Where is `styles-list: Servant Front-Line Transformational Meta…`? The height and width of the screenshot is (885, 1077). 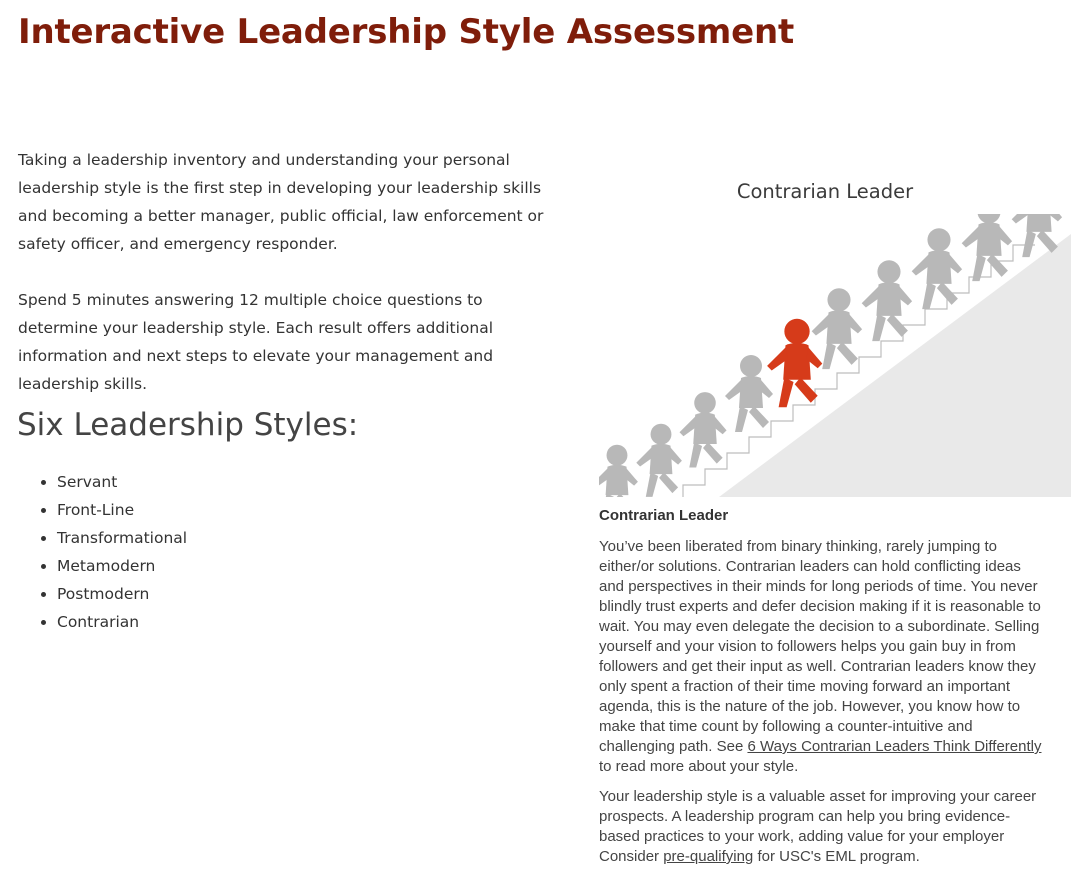 styles-list: Servant Front-Line Transformational Meta… is located at coordinates (102, 552).